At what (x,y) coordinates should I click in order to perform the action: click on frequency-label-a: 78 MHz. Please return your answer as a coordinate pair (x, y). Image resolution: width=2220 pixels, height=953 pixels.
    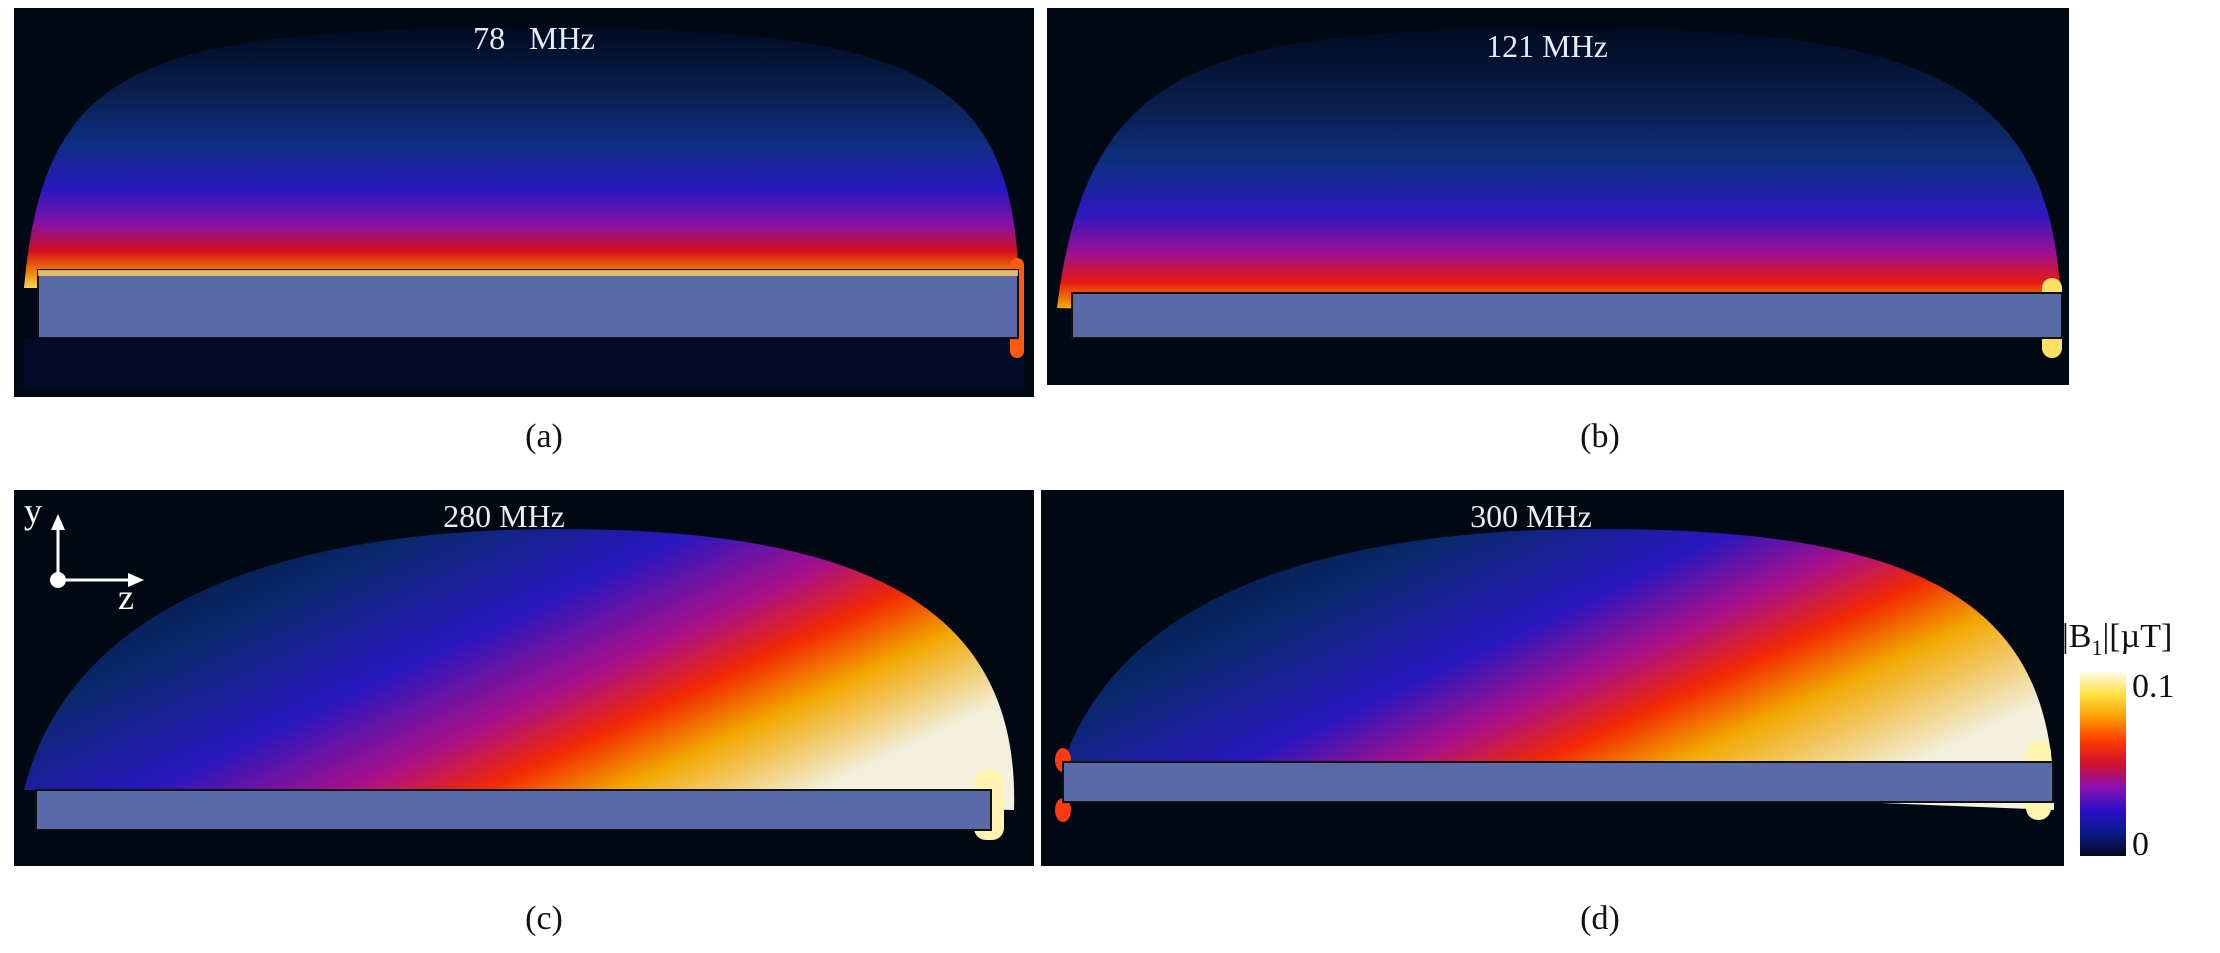
    Looking at the image, I should click on (534, 38).